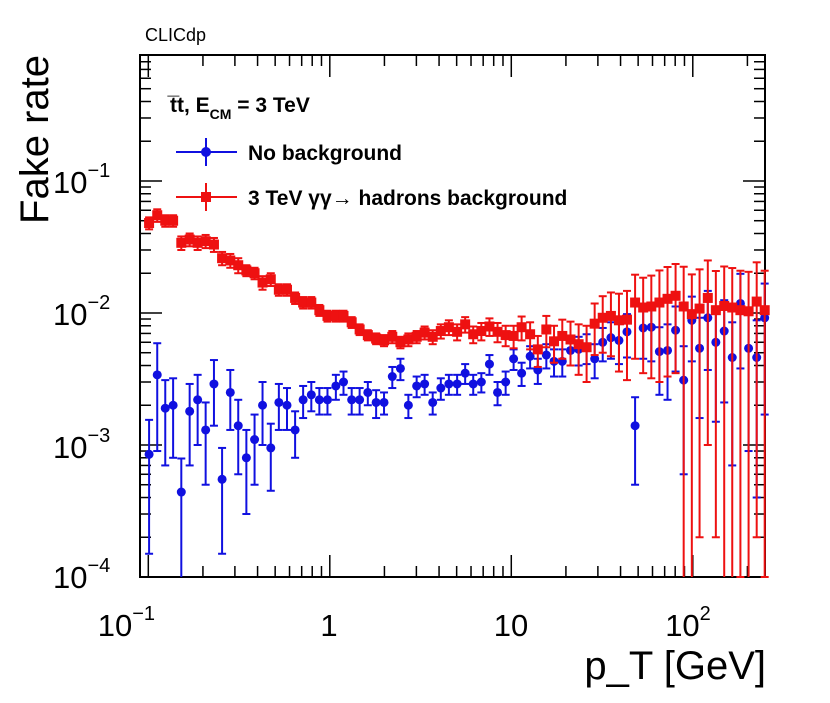 The image size is (830, 703). I want to click on x-axis-title: p_T [GeV], so click(675, 666).